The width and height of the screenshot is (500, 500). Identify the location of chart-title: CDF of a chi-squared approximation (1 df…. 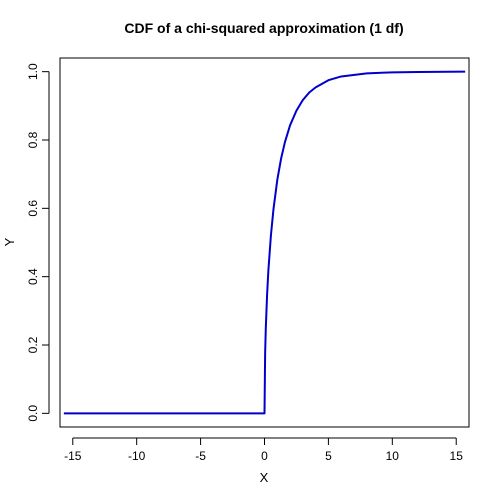
(263, 28).